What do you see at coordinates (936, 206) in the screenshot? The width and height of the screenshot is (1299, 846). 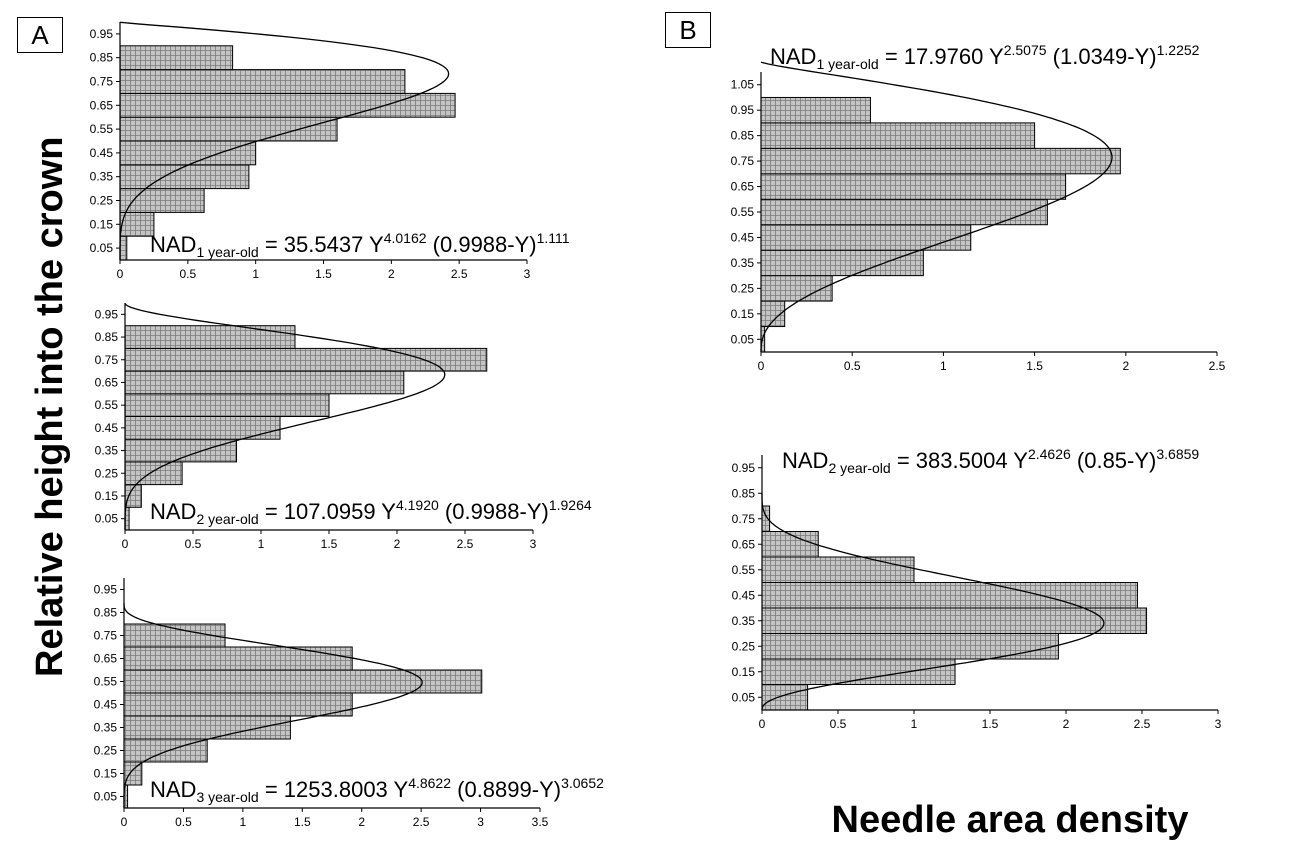 I see `b1-fitted-curve` at bounding box center [936, 206].